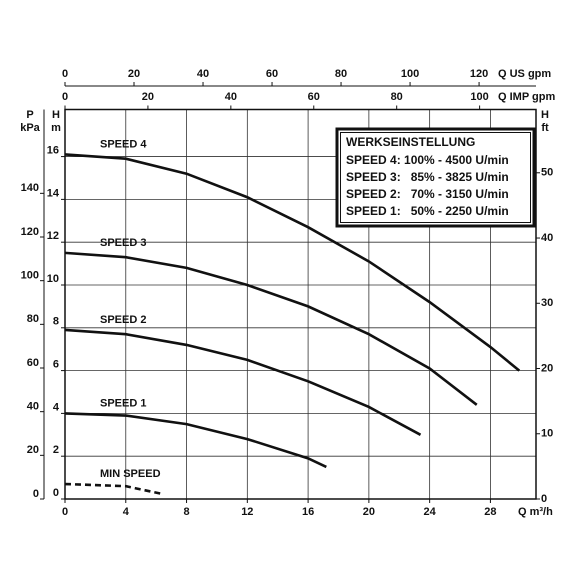 This screenshot has height=580, width=580. I want to click on x-tick-label: 0, so click(65, 512).